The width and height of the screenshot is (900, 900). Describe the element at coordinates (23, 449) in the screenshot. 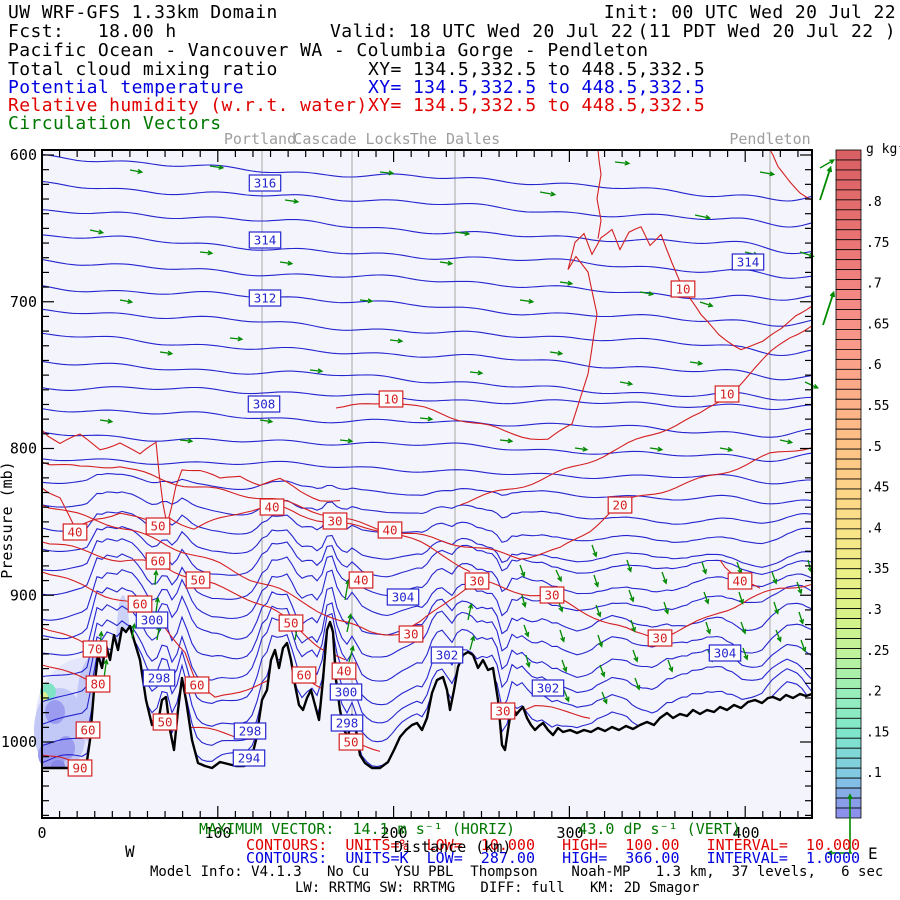

I see `svg-text: 800` at that location.